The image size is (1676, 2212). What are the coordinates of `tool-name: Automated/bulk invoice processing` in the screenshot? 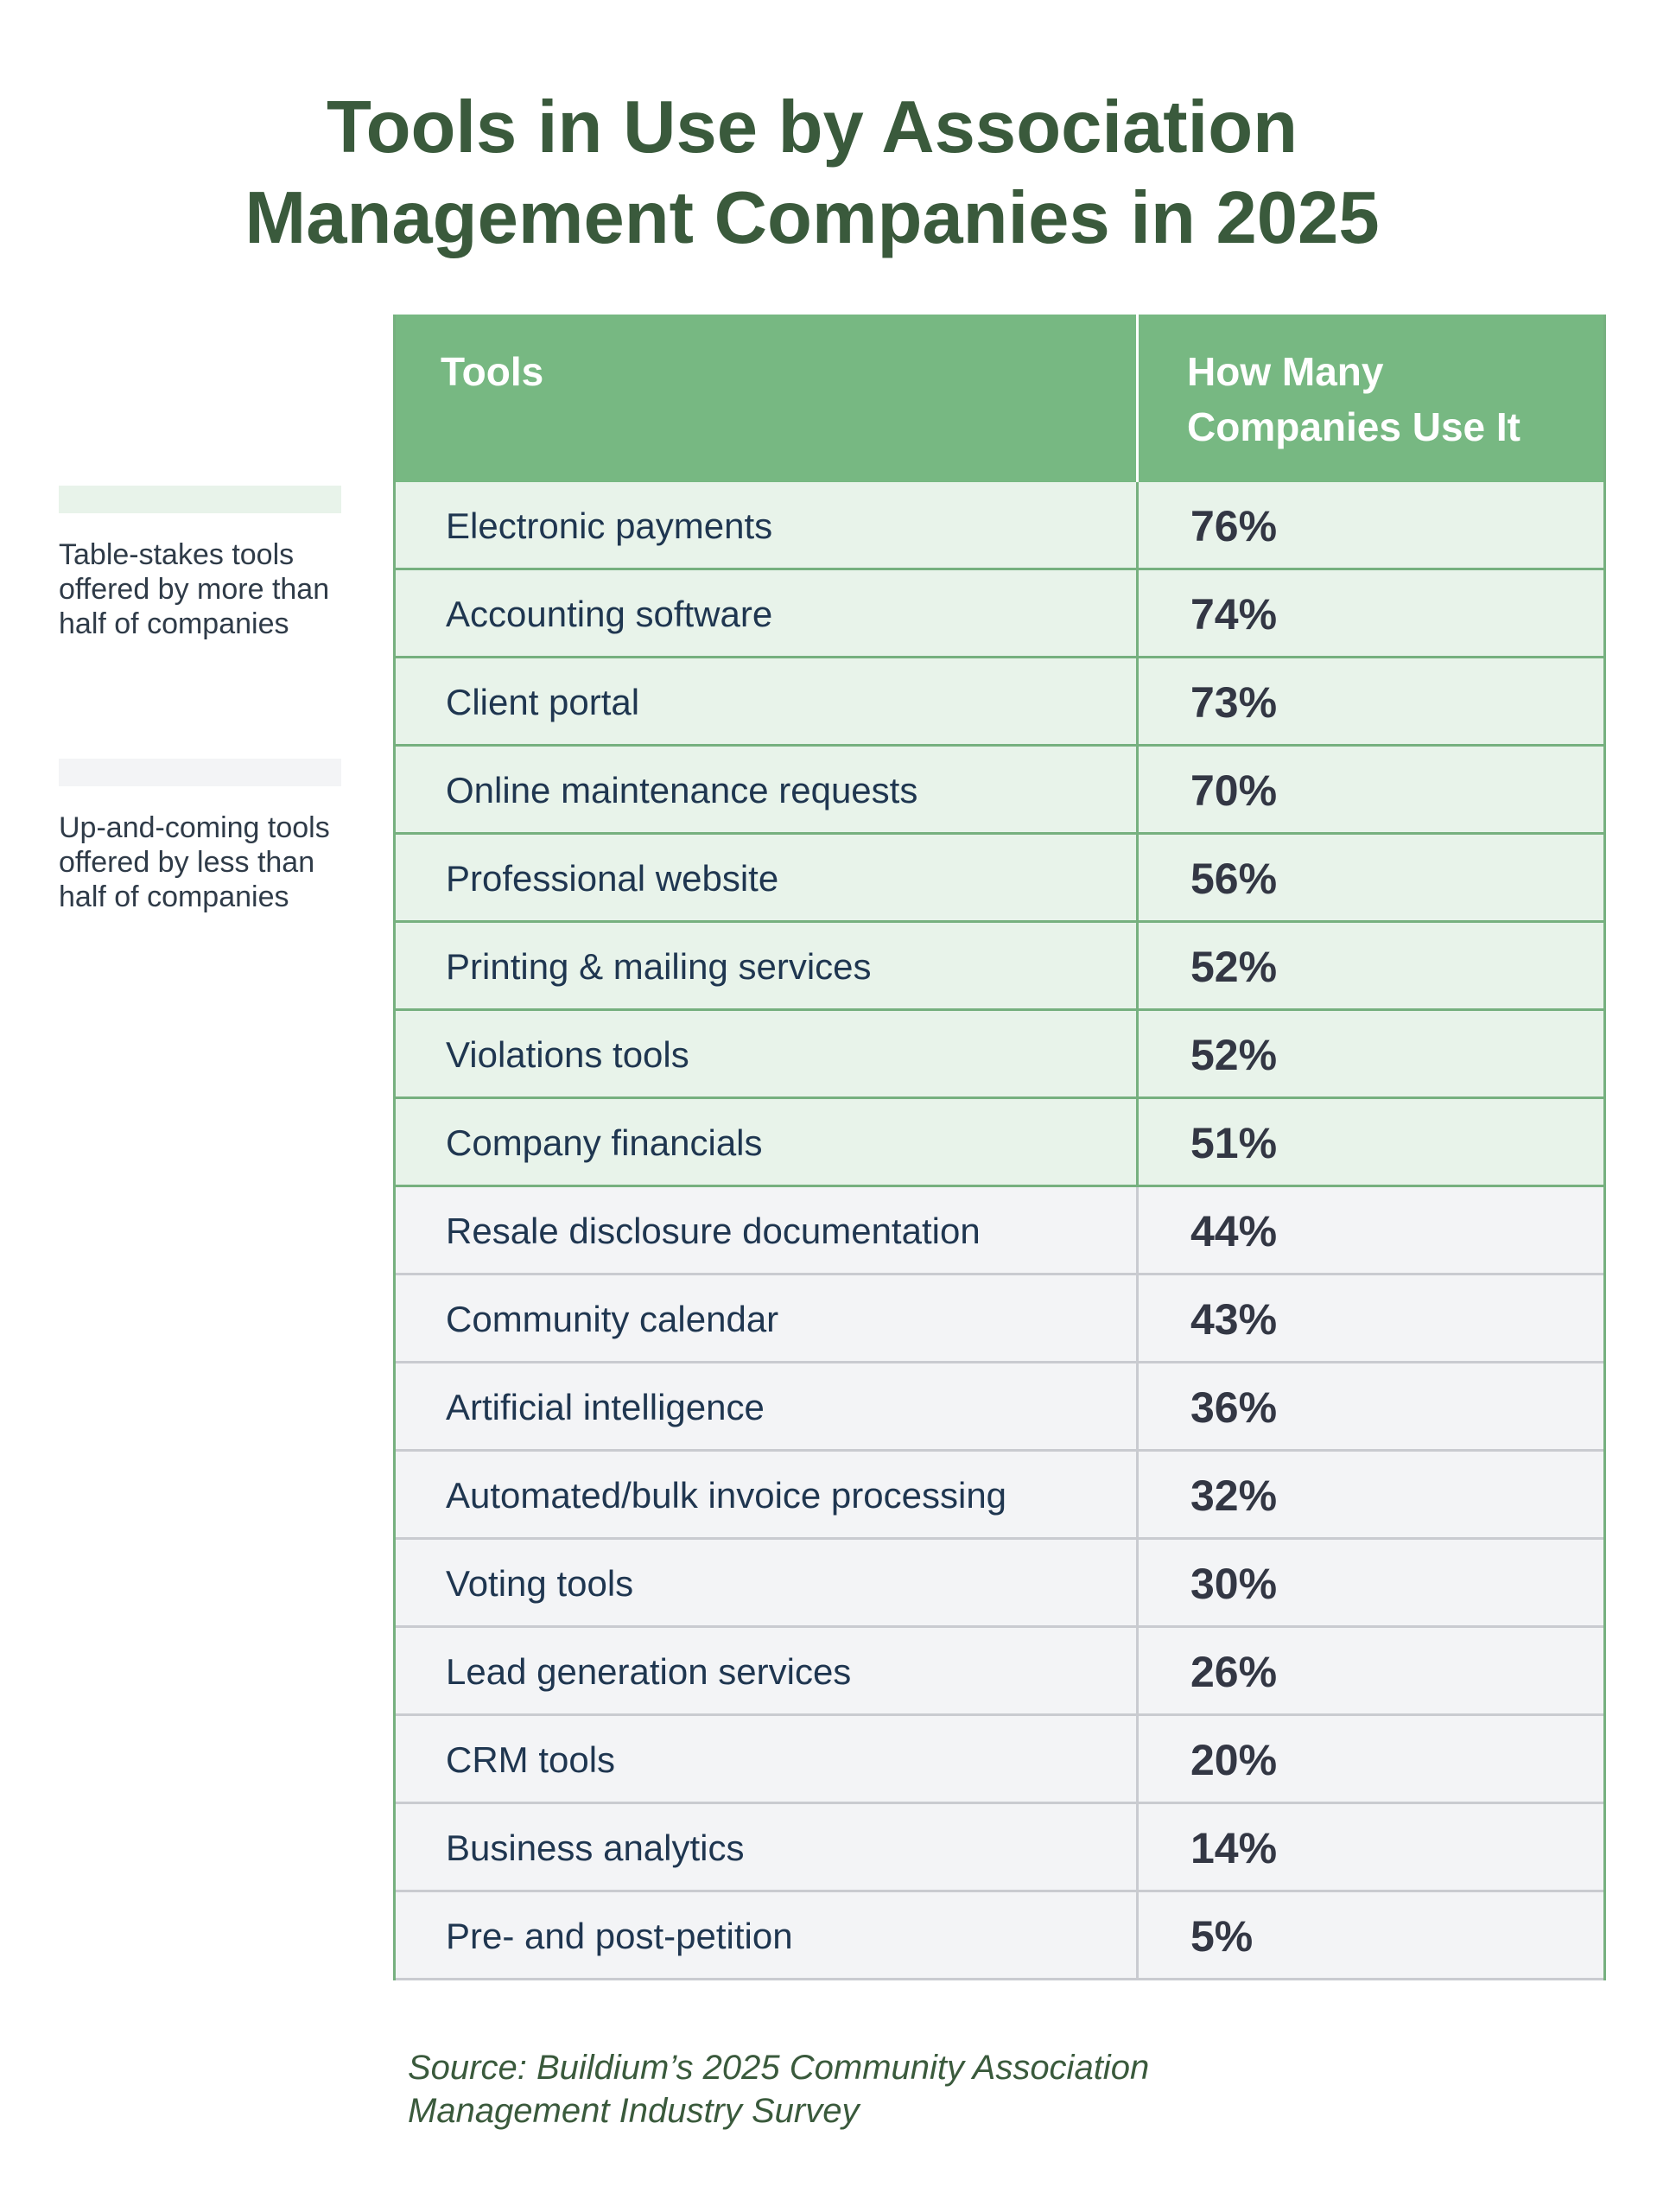 It's located at (767, 1494).